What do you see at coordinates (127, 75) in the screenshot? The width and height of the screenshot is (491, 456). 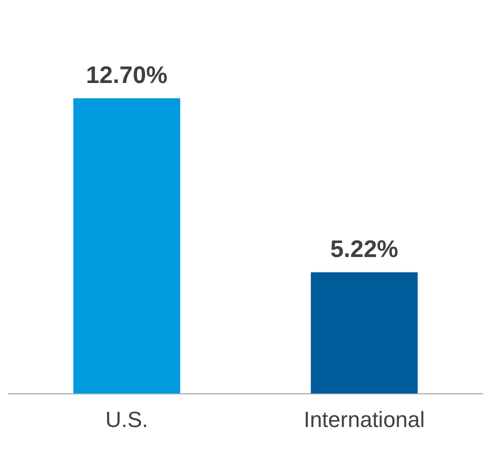 I see `data-label: 12.70%` at bounding box center [127, 75].